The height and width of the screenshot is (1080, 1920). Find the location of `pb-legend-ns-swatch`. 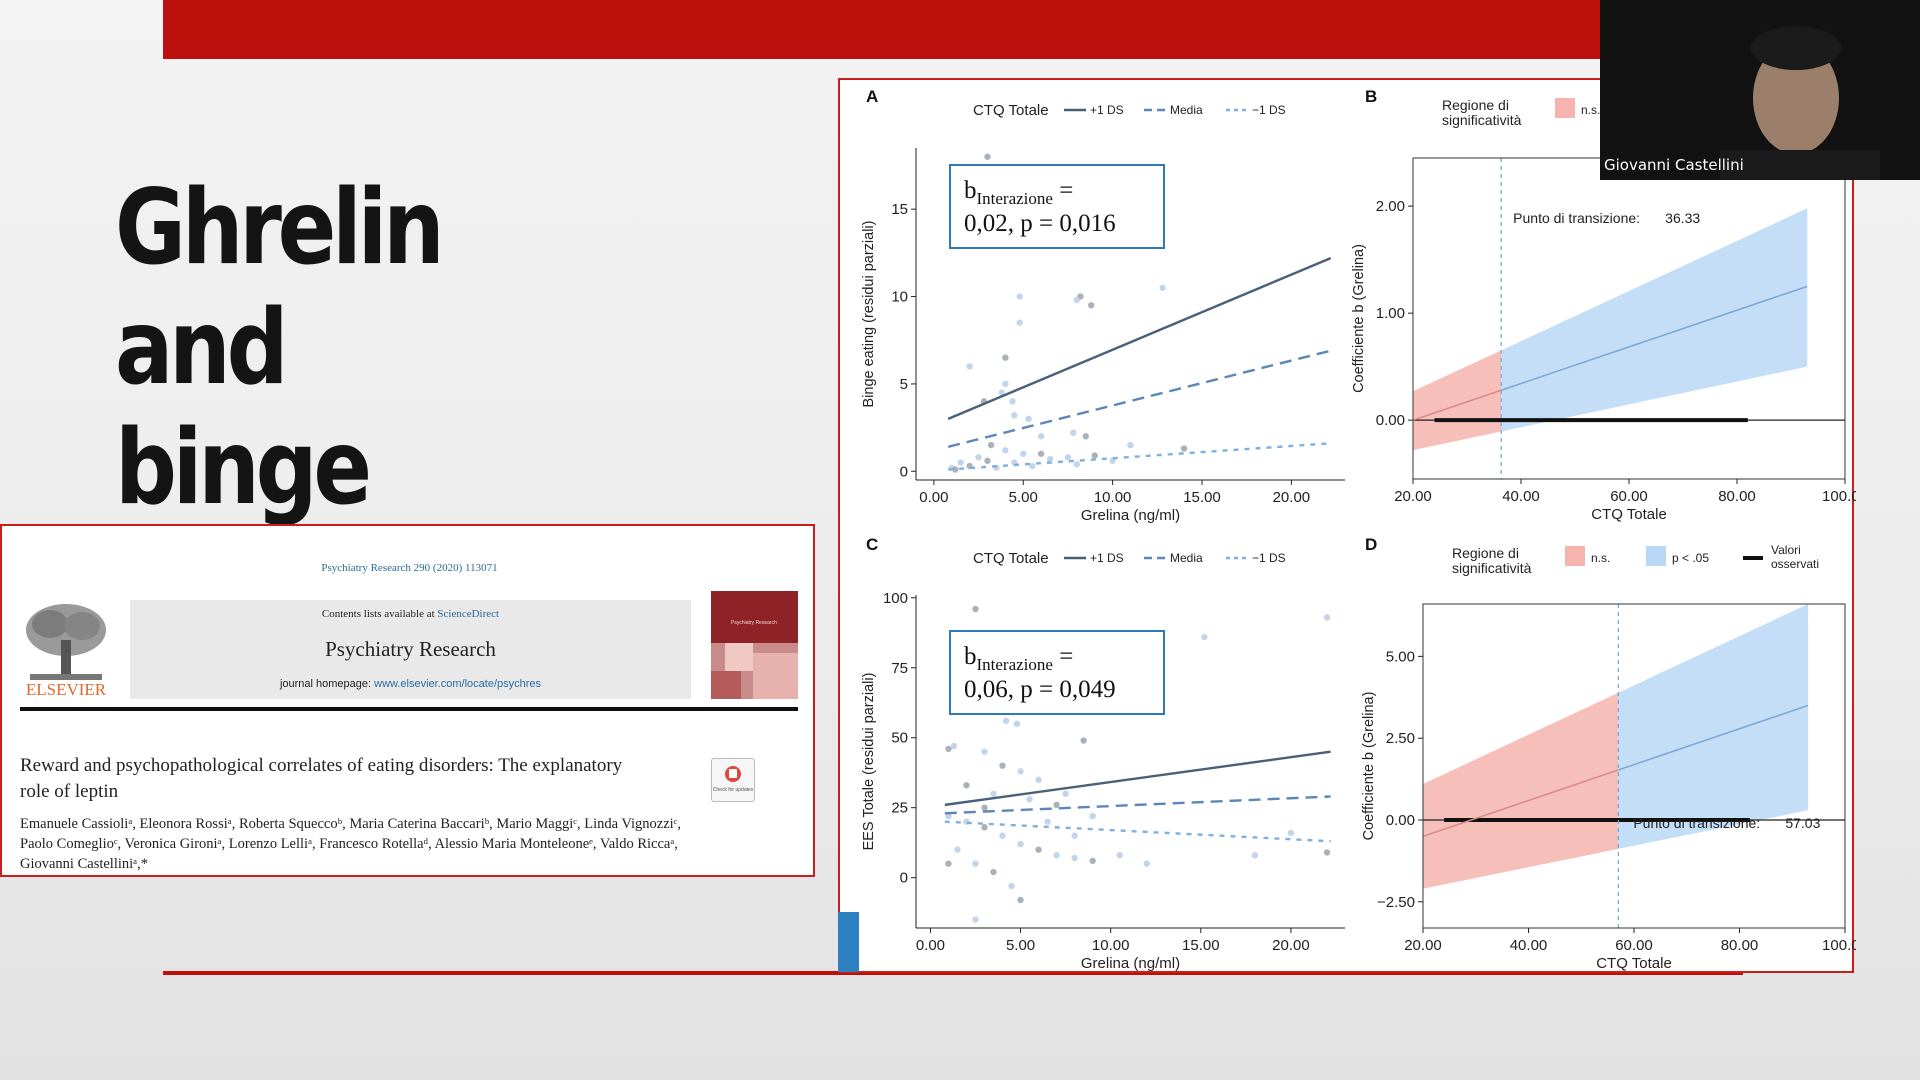

pb-legend-ns-swatch is located at coordinates (1565, 108).